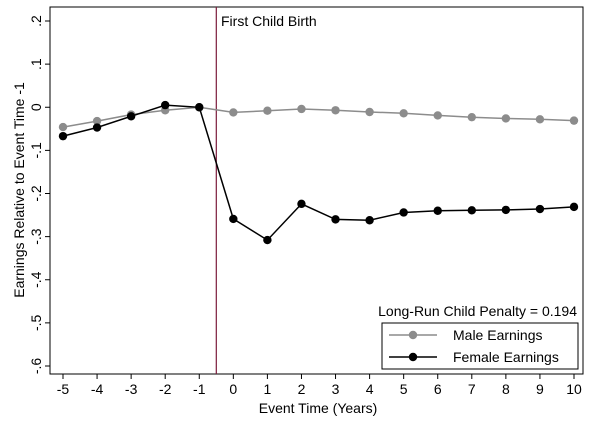  Describe the element at coordinates (540, 389) in the screenshot. I see `x-tick-label: 9` at that location.